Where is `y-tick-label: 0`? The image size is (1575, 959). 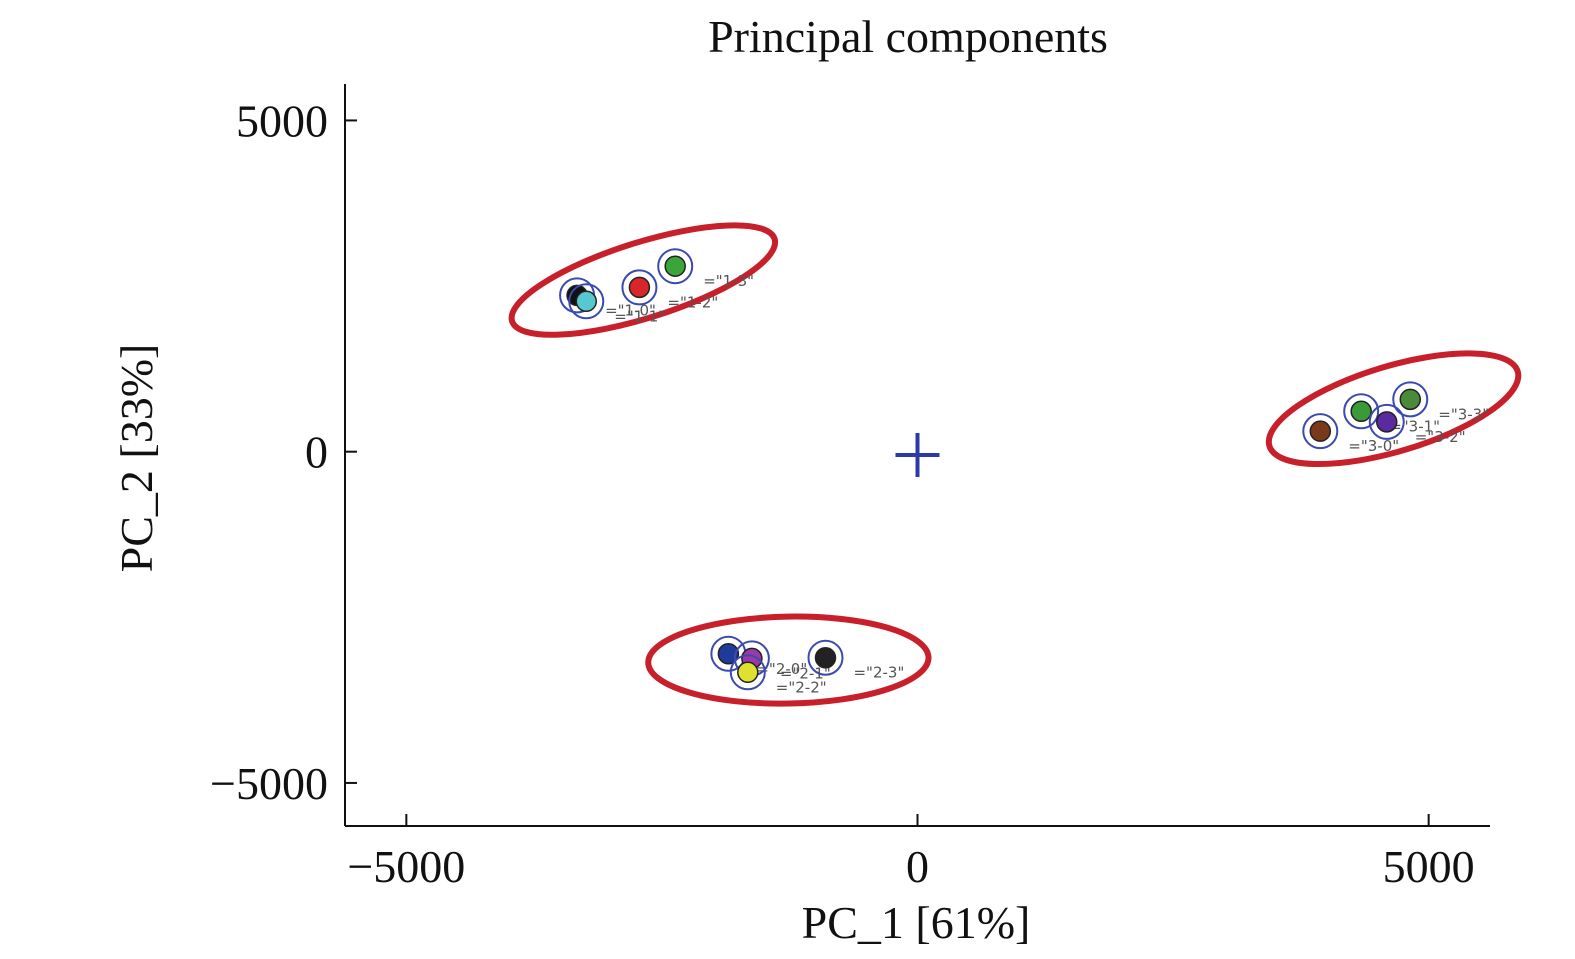
y-tick-label: 0 is located at coordinates (316, 452).